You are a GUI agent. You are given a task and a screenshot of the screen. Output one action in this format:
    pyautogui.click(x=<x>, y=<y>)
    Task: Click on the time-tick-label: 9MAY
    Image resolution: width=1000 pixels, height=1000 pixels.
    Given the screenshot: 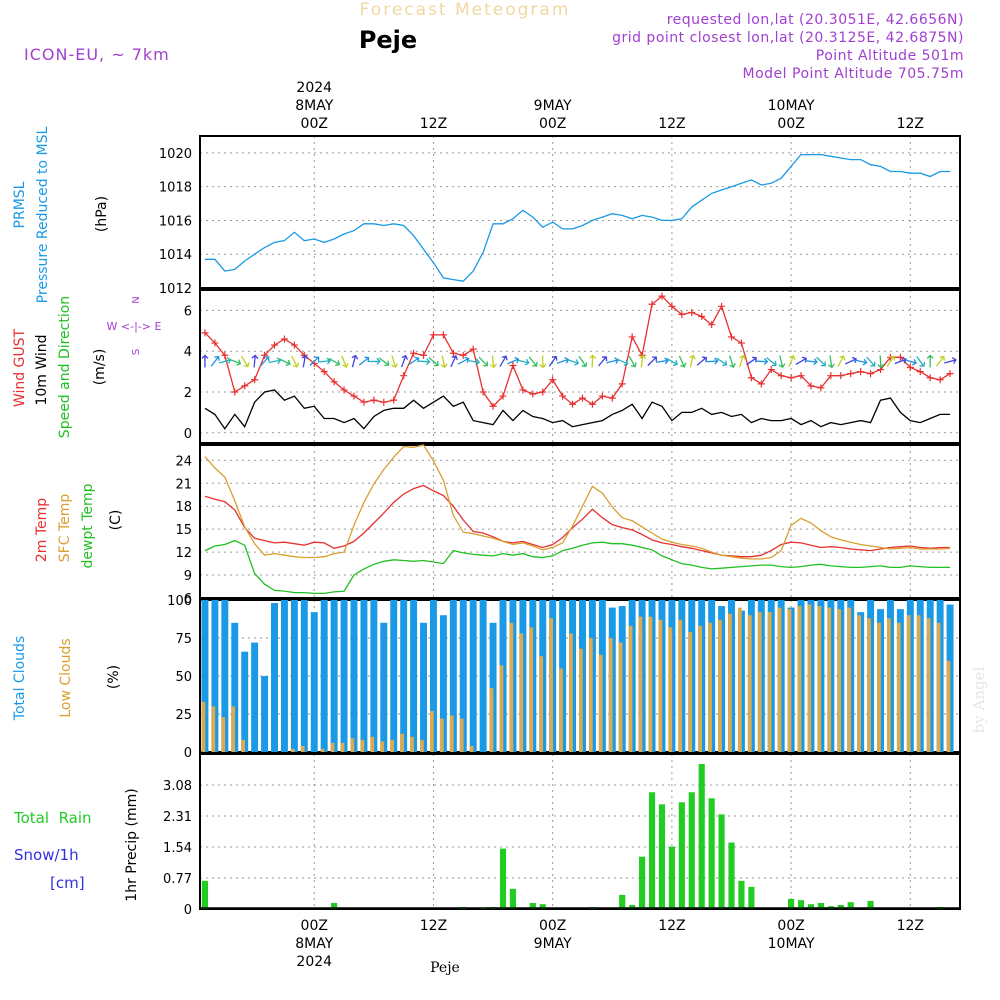 What is the action you would take?
    pyautogui.click(x=553, y=106)
    